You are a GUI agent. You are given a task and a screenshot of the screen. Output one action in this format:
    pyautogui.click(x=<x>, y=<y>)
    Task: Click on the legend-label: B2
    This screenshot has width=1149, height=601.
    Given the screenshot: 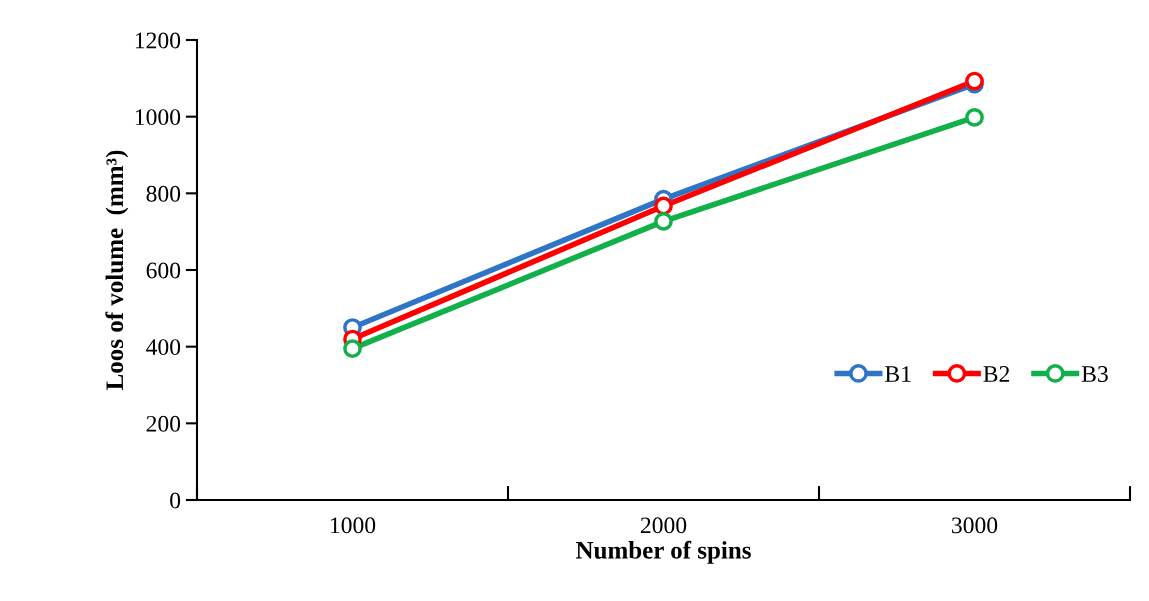 What is the action you would take?
    pyautogui.click(x=996, y=374)
    